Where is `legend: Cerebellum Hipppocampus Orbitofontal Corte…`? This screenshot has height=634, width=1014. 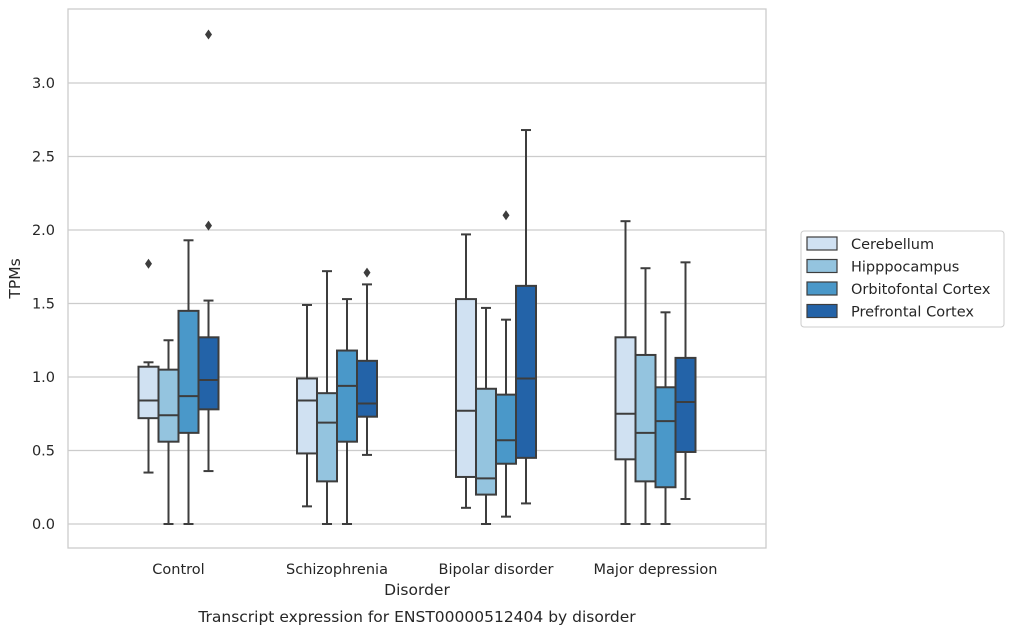 legend: Cerebellum Hipppocampus Orbitofontal Corte… is located at coordinates (902, 279).